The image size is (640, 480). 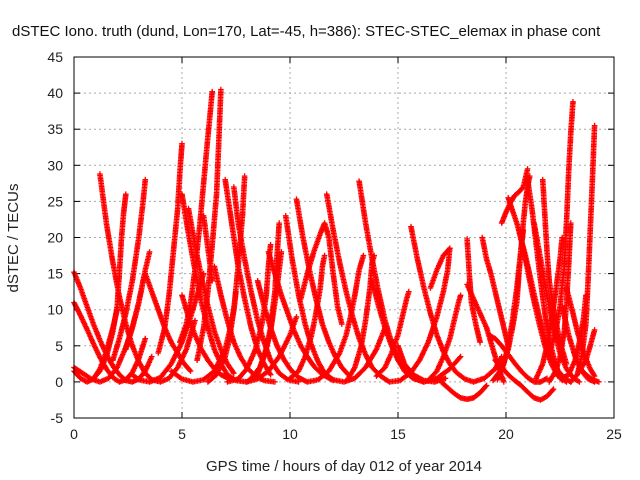 I want to click on y-tick-label: 10, so click(x=55, y=310).